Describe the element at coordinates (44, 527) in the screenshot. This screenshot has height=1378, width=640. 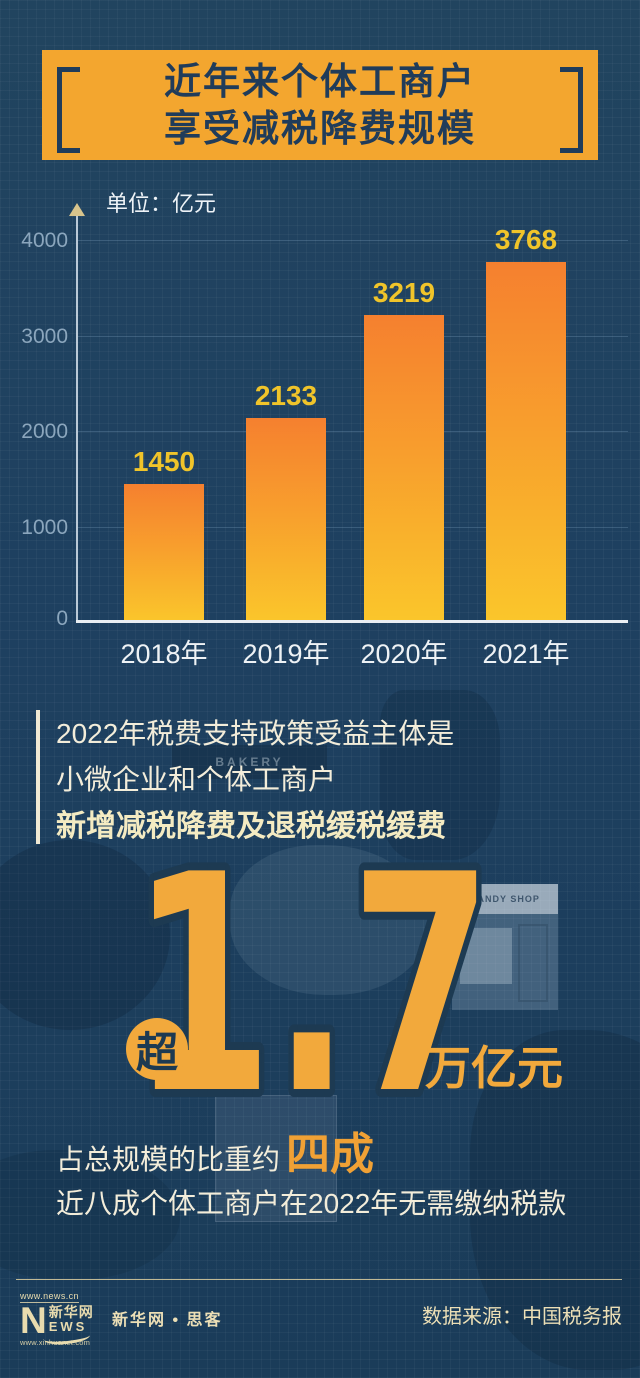
I see `y-tick-1000: 1000` at that location.